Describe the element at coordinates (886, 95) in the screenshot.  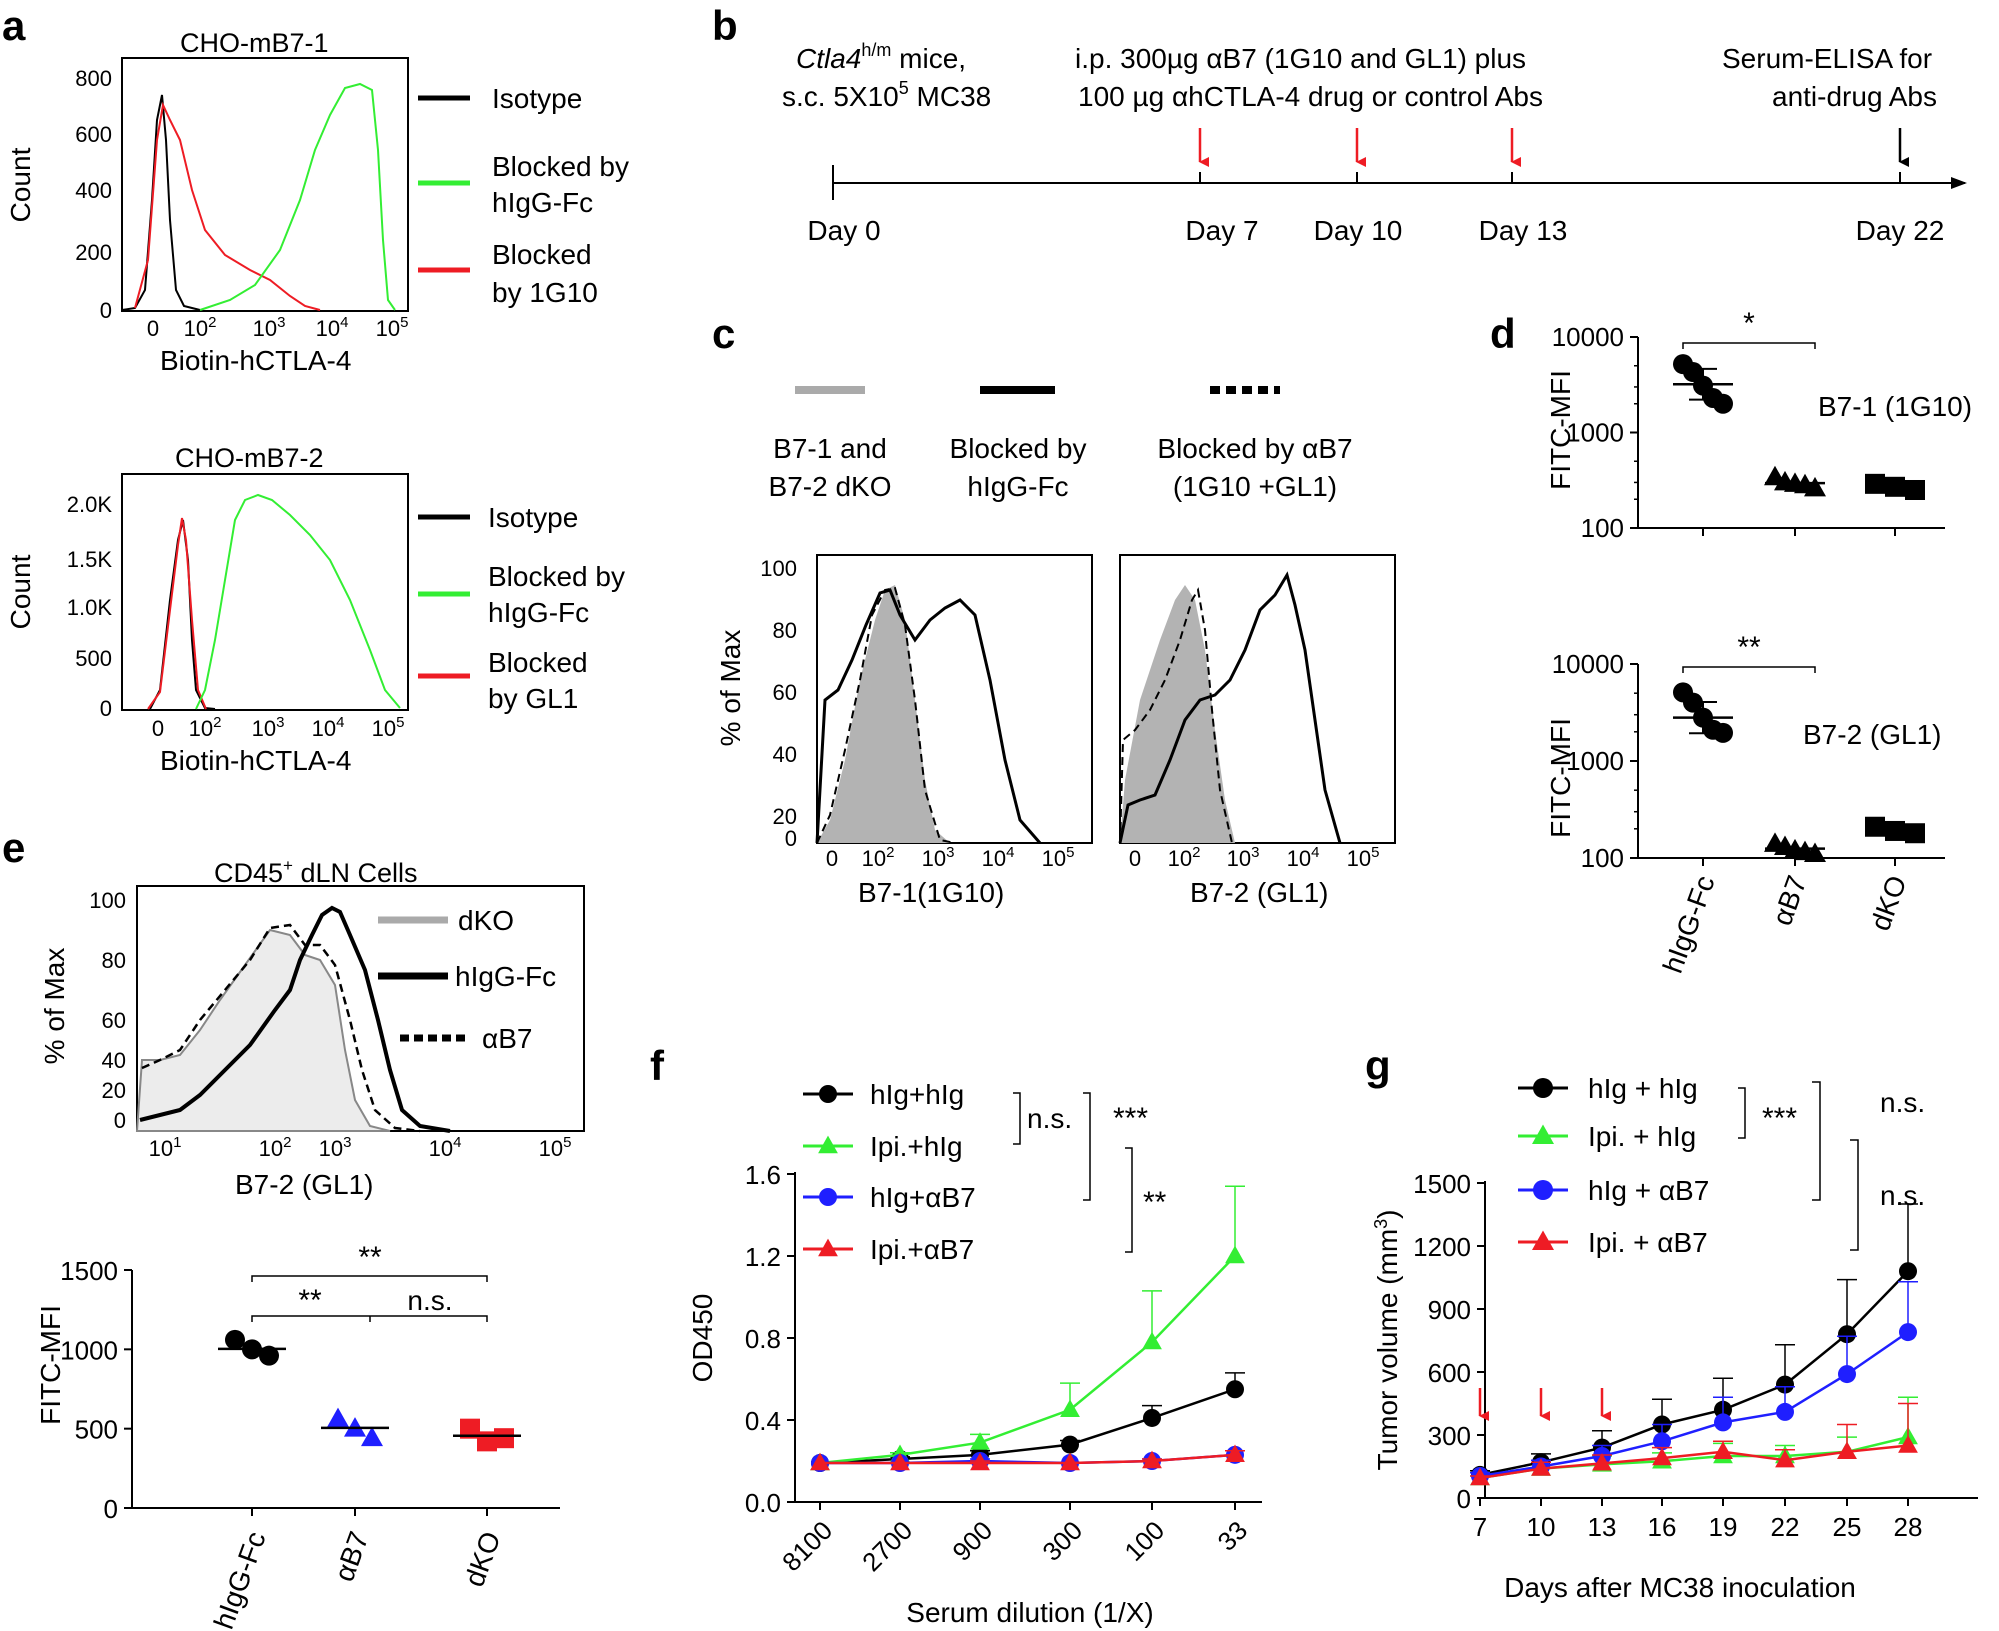
I see `panel-b-intro-line2: s.c. 5X105 MC38` at that location.